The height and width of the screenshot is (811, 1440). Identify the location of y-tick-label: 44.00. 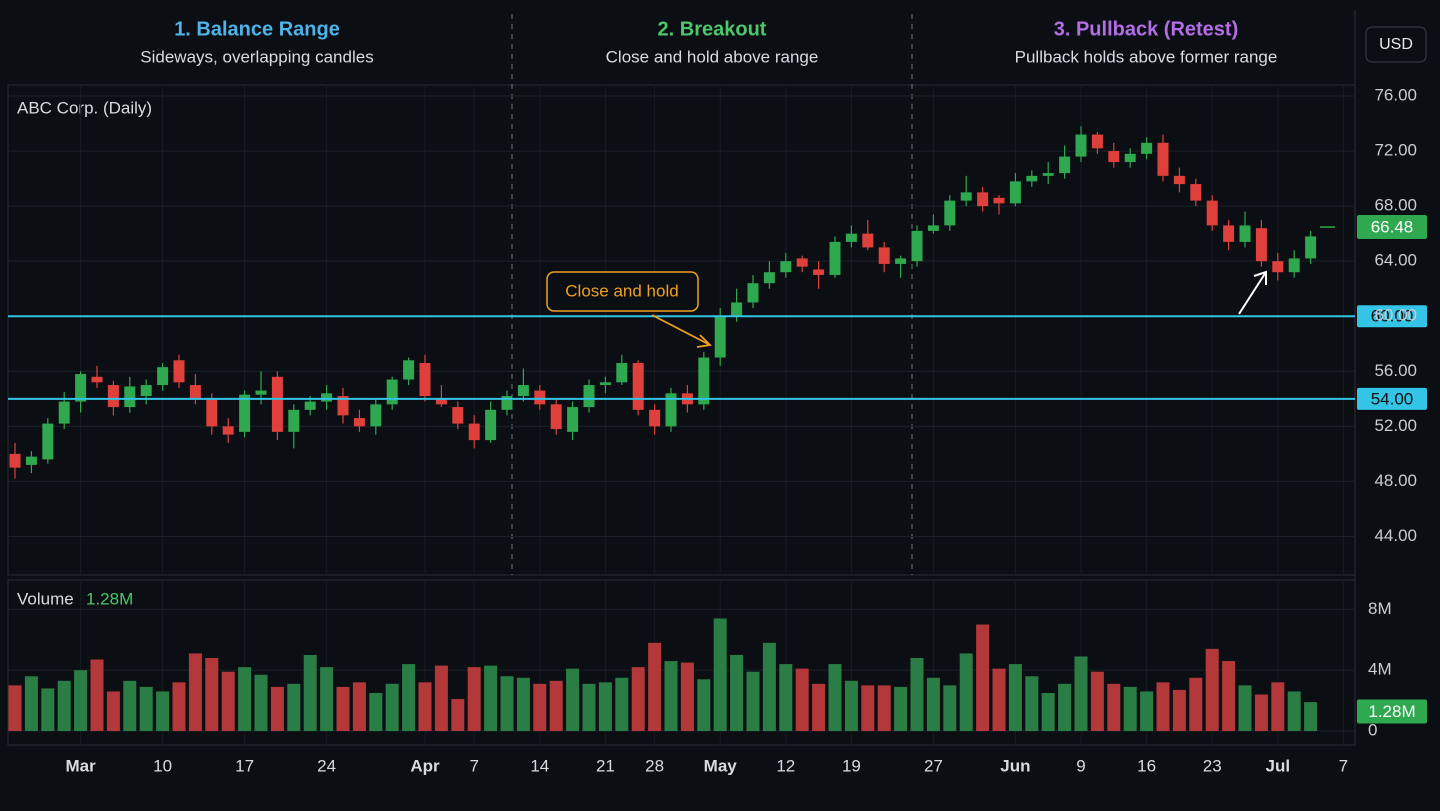
(1395, 535).